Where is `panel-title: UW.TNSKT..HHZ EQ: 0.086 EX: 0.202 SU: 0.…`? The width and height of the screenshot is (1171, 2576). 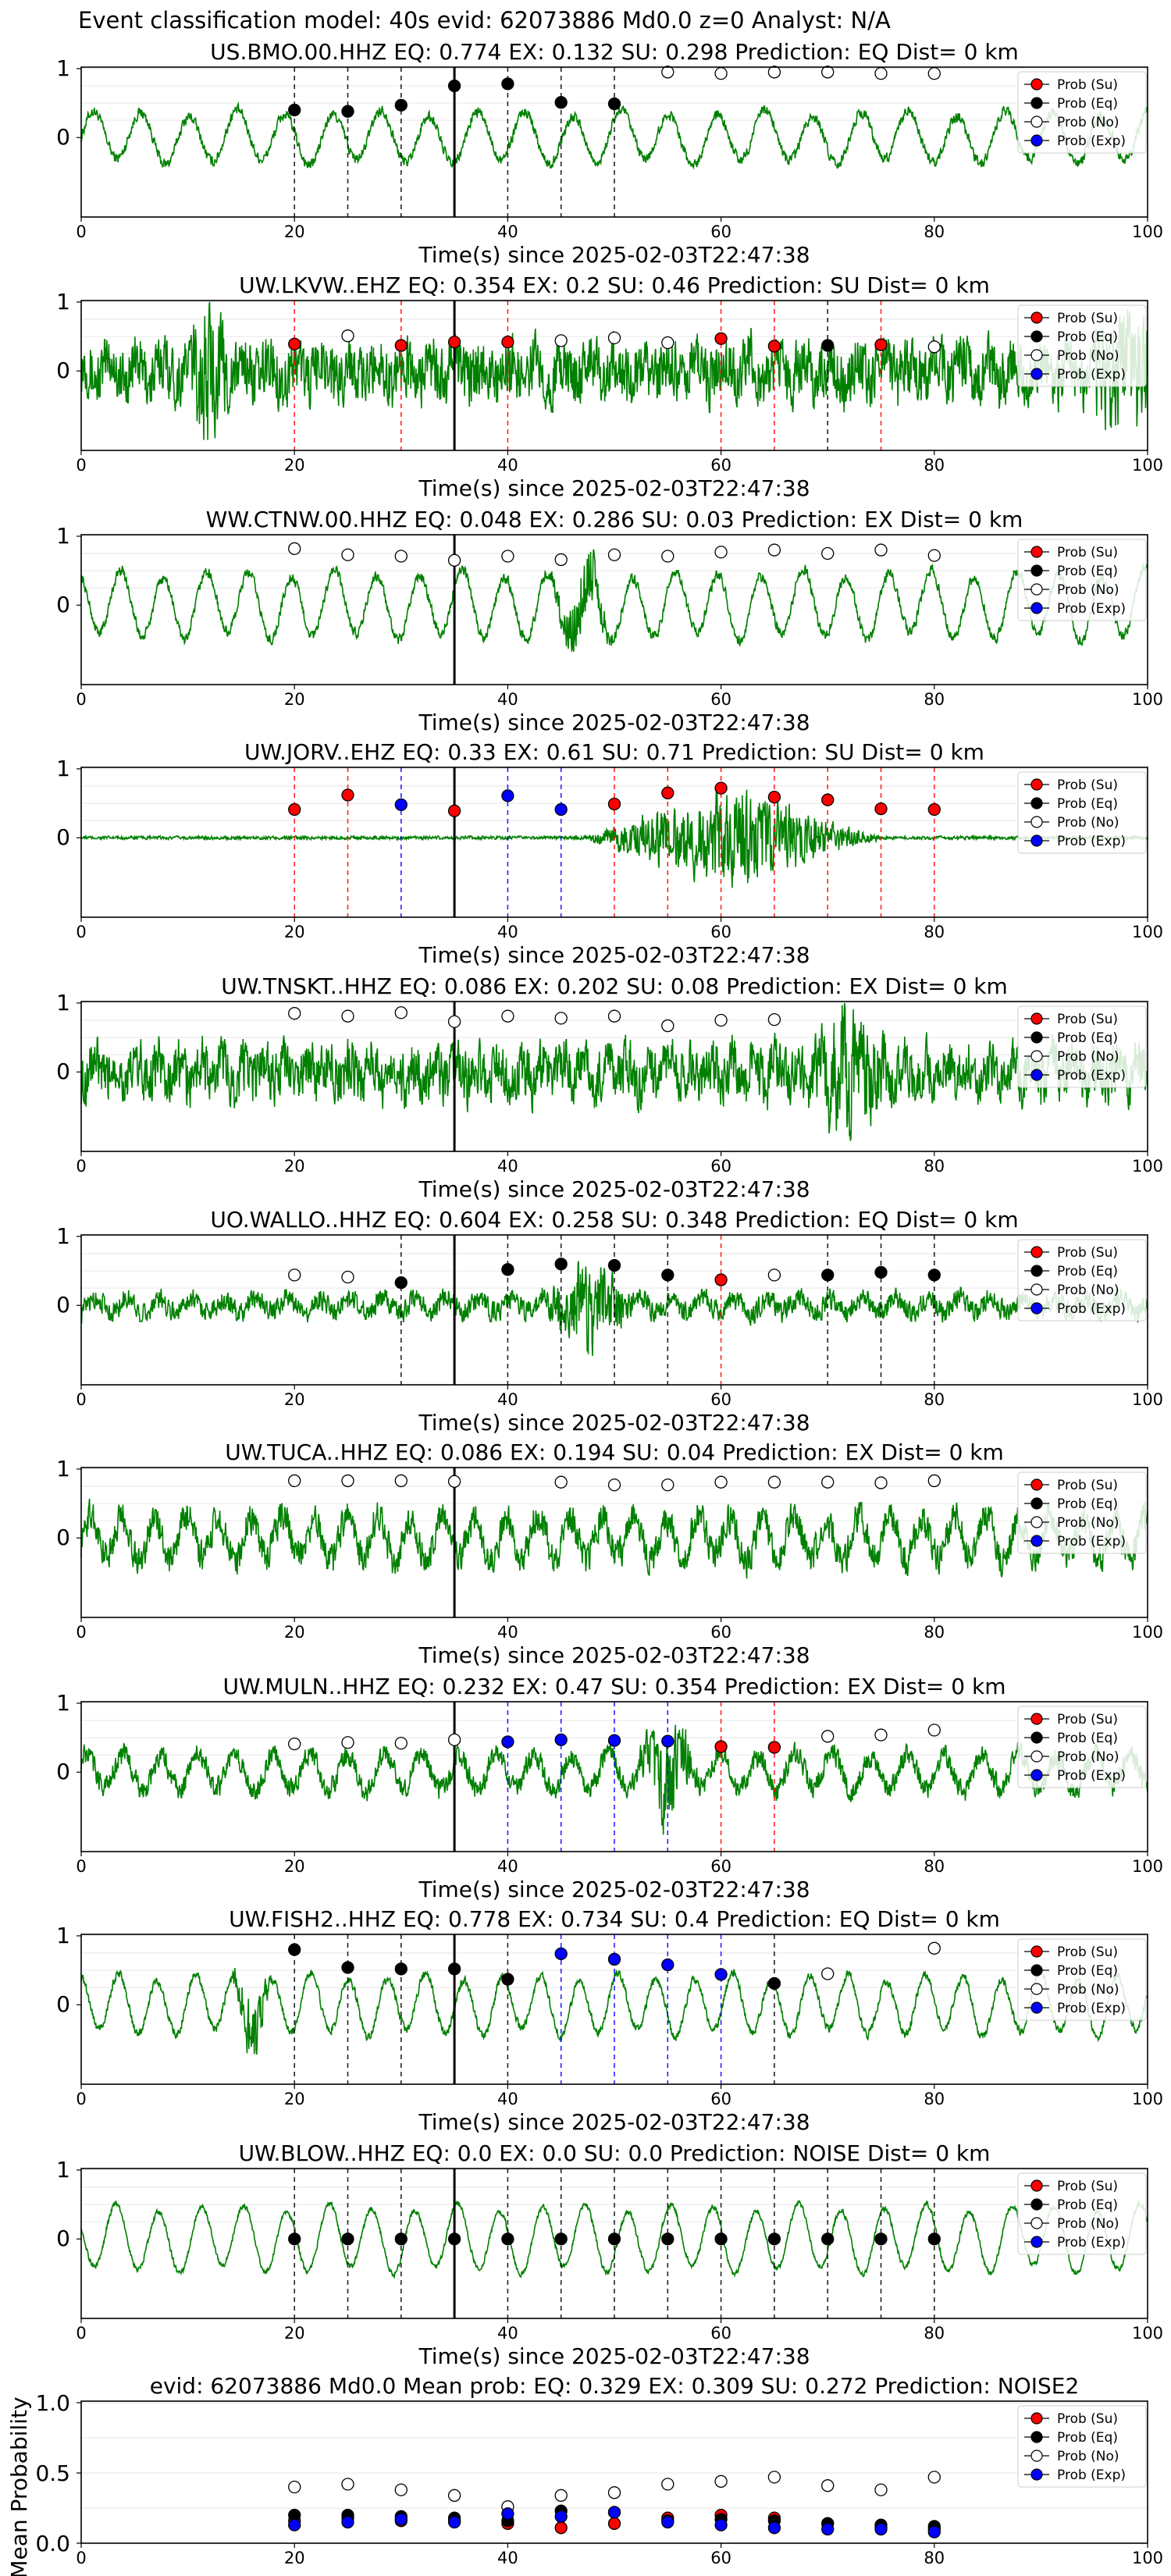 panel-title: UW.TNSKT..HHZ EQ: 0.086 EX: 0.202 SU: 0.… is located at coordinates (614, 986).